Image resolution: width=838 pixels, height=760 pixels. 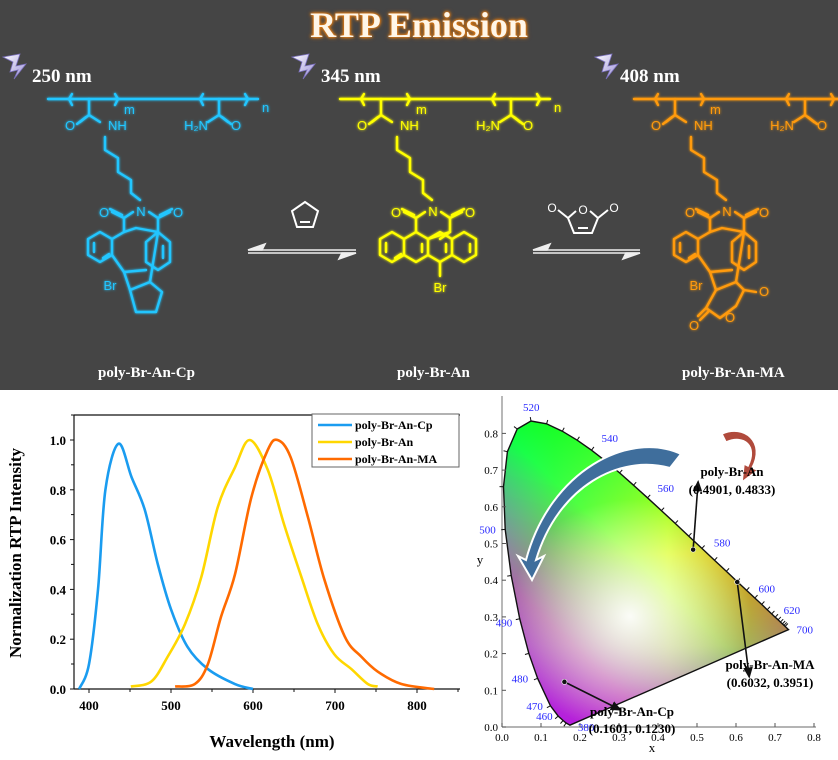 I want to click on cie-x-tick-label: 0.7, so click(x=775, y=738).